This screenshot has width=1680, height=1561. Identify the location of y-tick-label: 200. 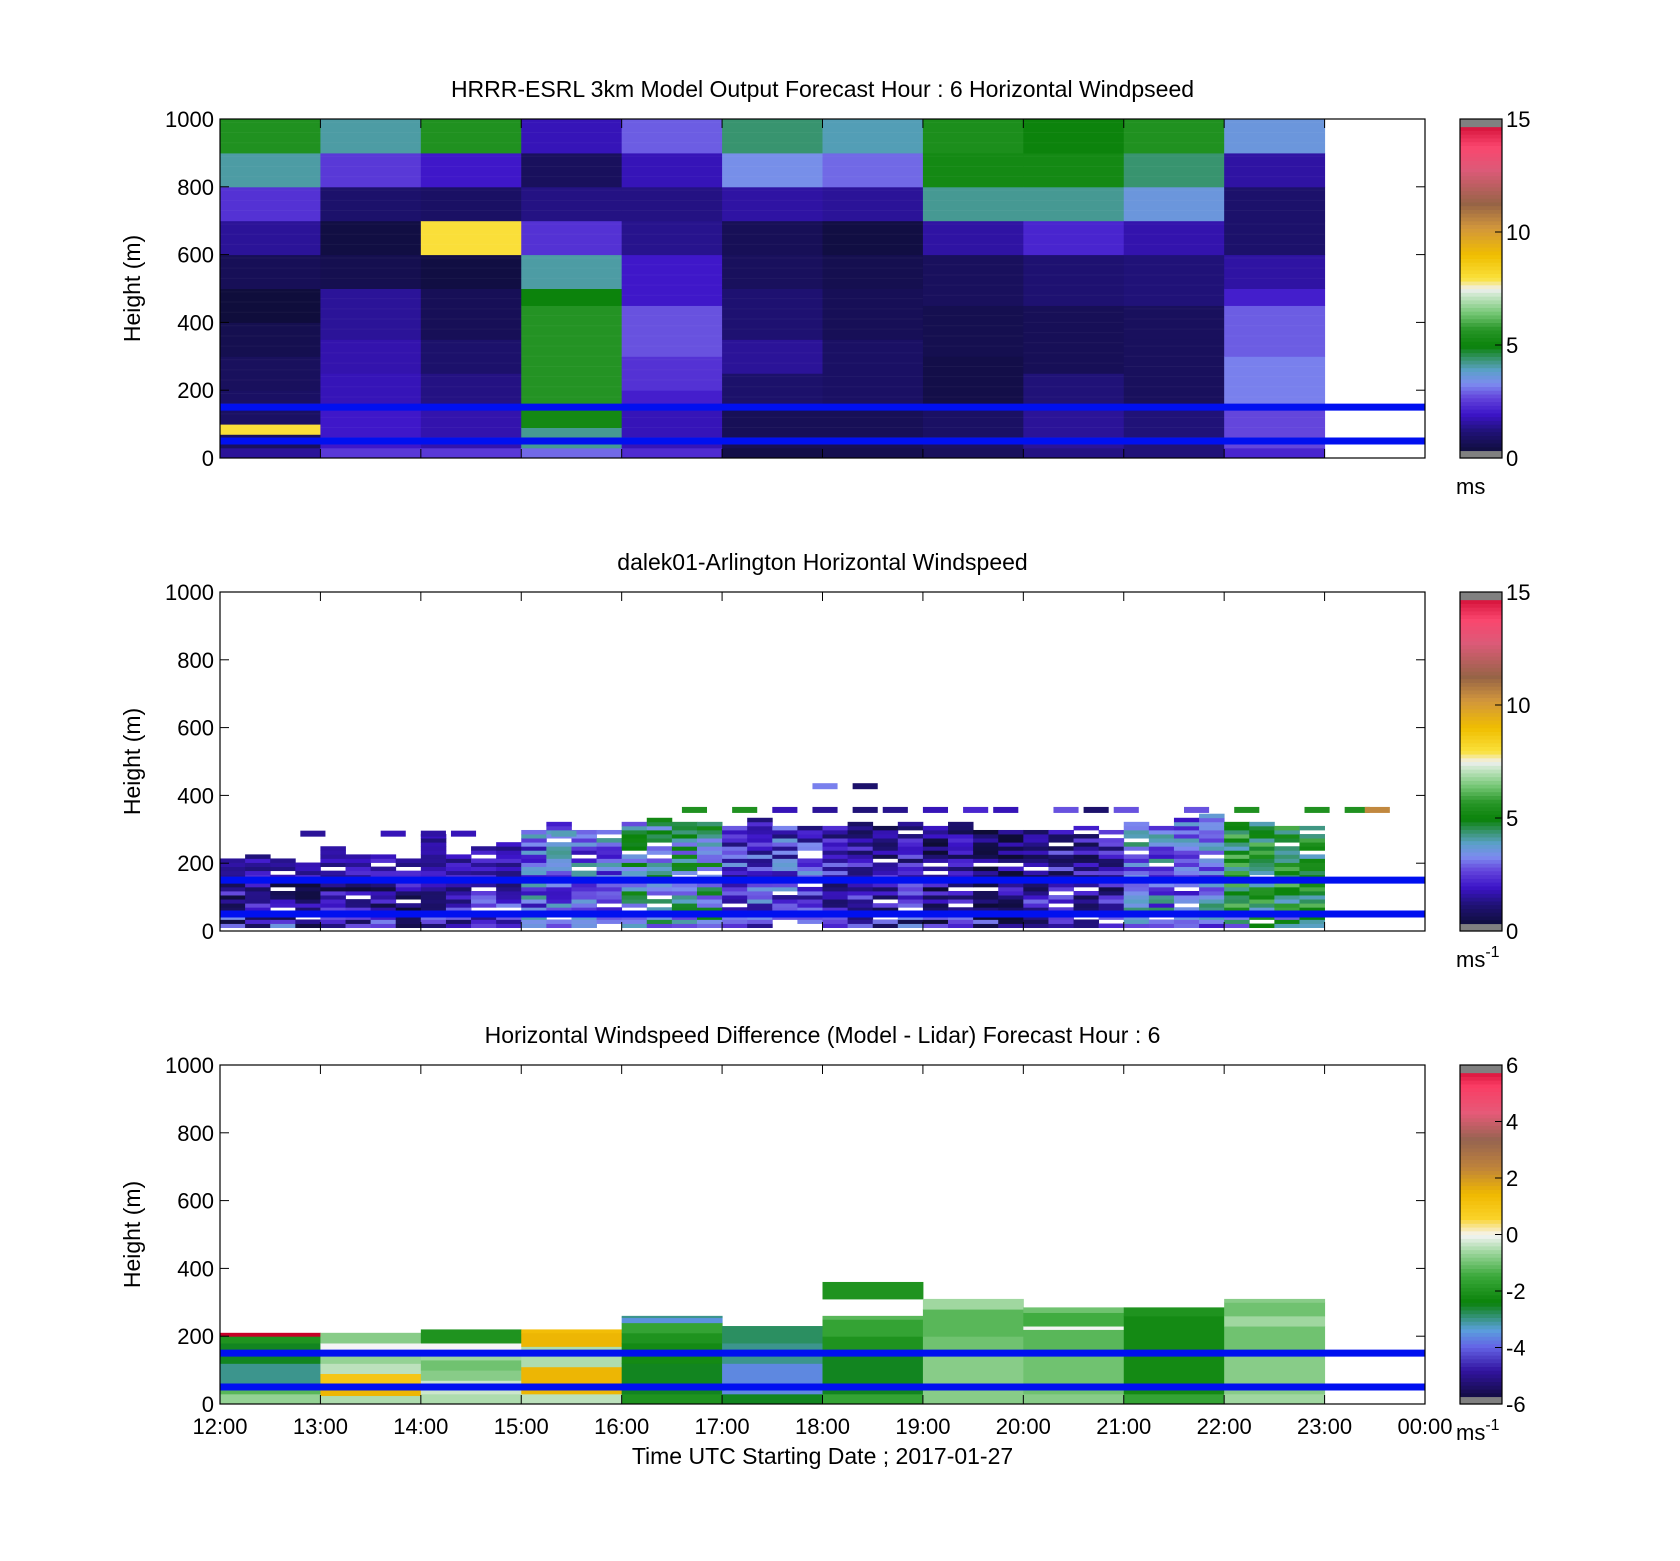
(195, 863).